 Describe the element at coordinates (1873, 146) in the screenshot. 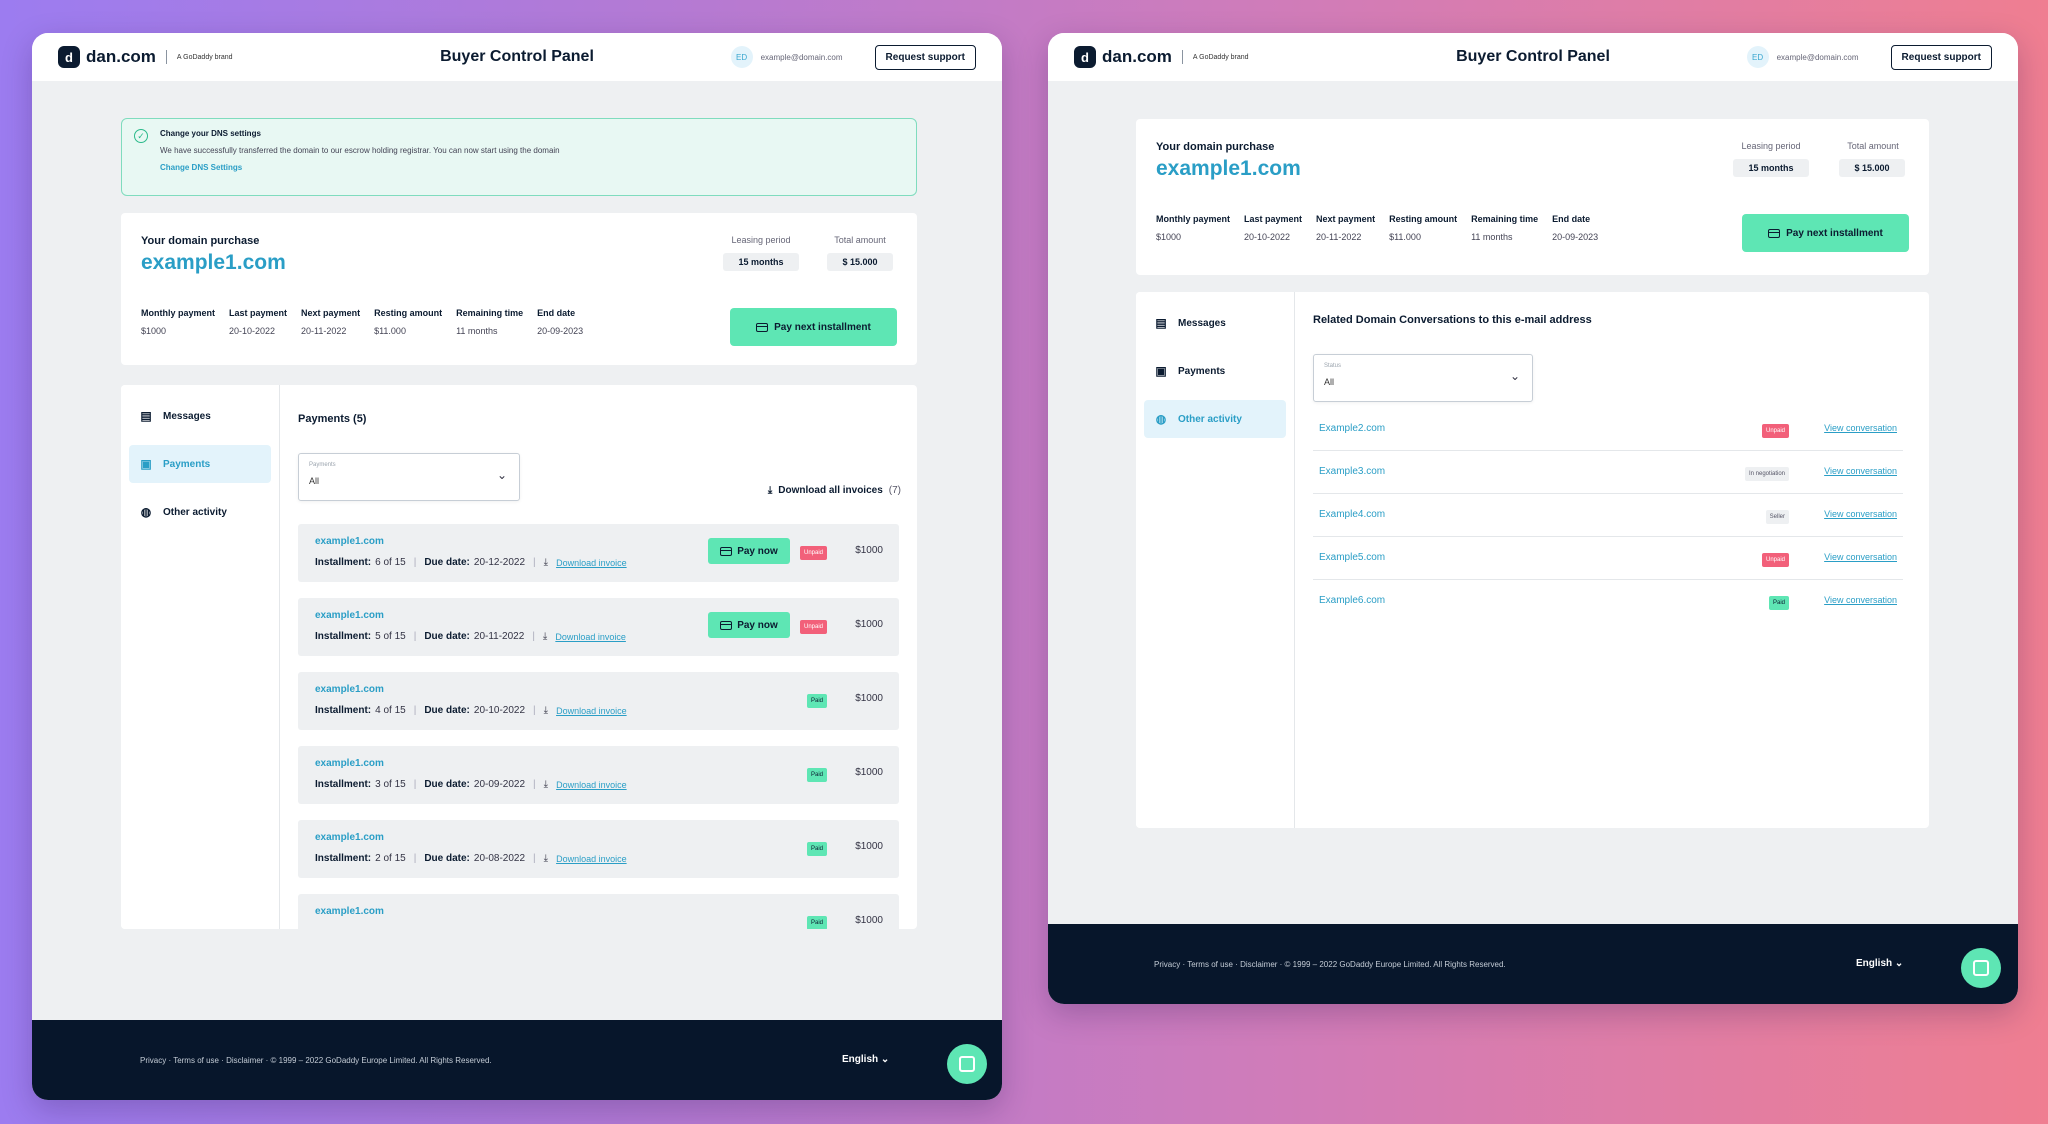

I see `total-amount-label: Total amount` at that location.